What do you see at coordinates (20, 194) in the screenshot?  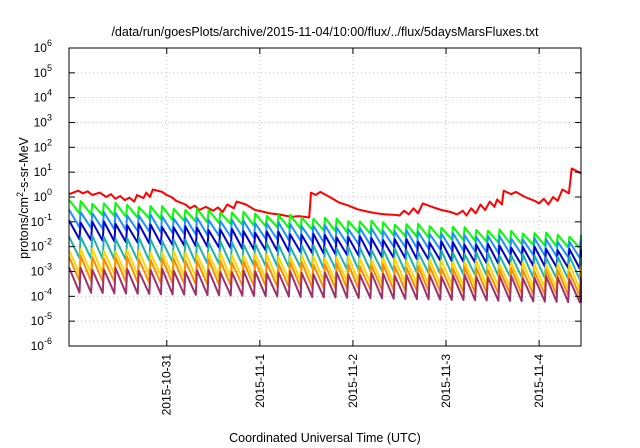 I see `y-axis-label-exp: 2` at bounding box center [20, 194].